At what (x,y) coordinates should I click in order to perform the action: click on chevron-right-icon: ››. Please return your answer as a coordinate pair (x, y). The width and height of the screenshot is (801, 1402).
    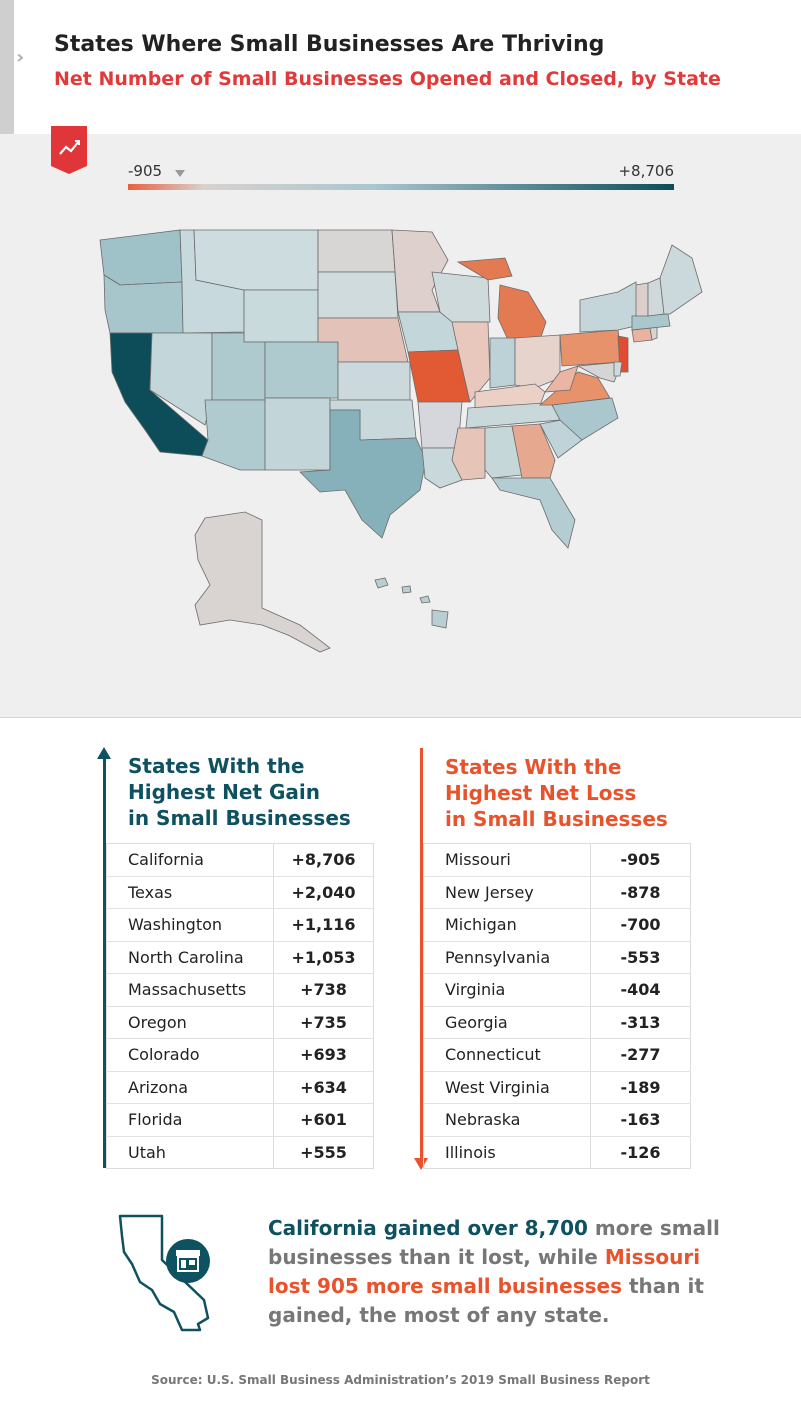
    Looking at the image, I should click on (20, 57).